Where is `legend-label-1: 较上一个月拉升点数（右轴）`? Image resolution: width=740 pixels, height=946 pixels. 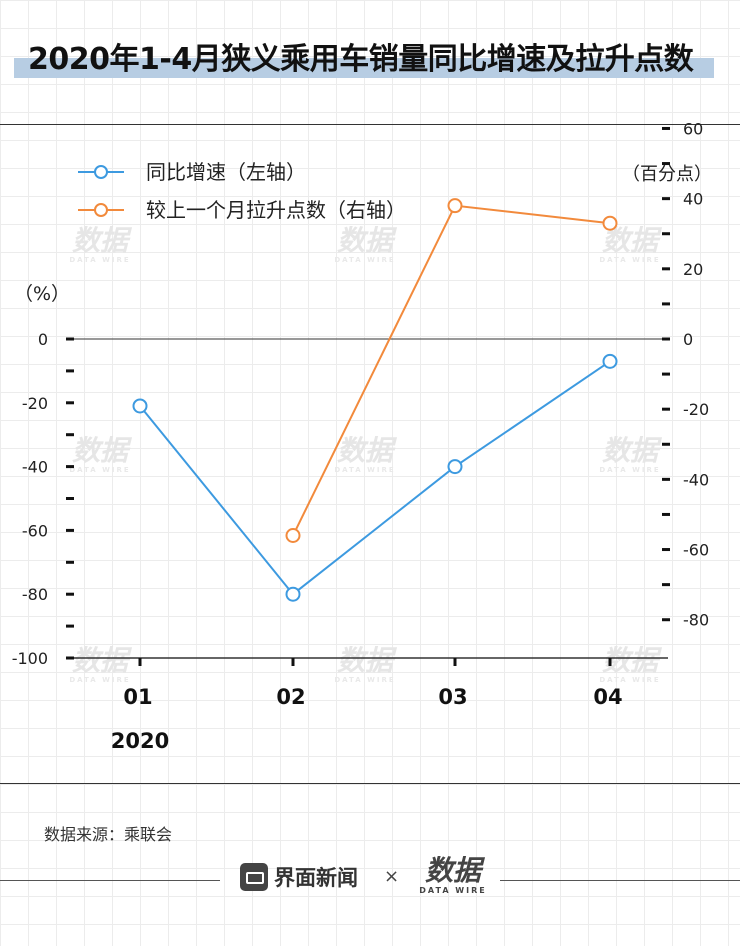 legend-label-1: 较上一个月拉升点数（右轴） is located at coordinates (276, 210).